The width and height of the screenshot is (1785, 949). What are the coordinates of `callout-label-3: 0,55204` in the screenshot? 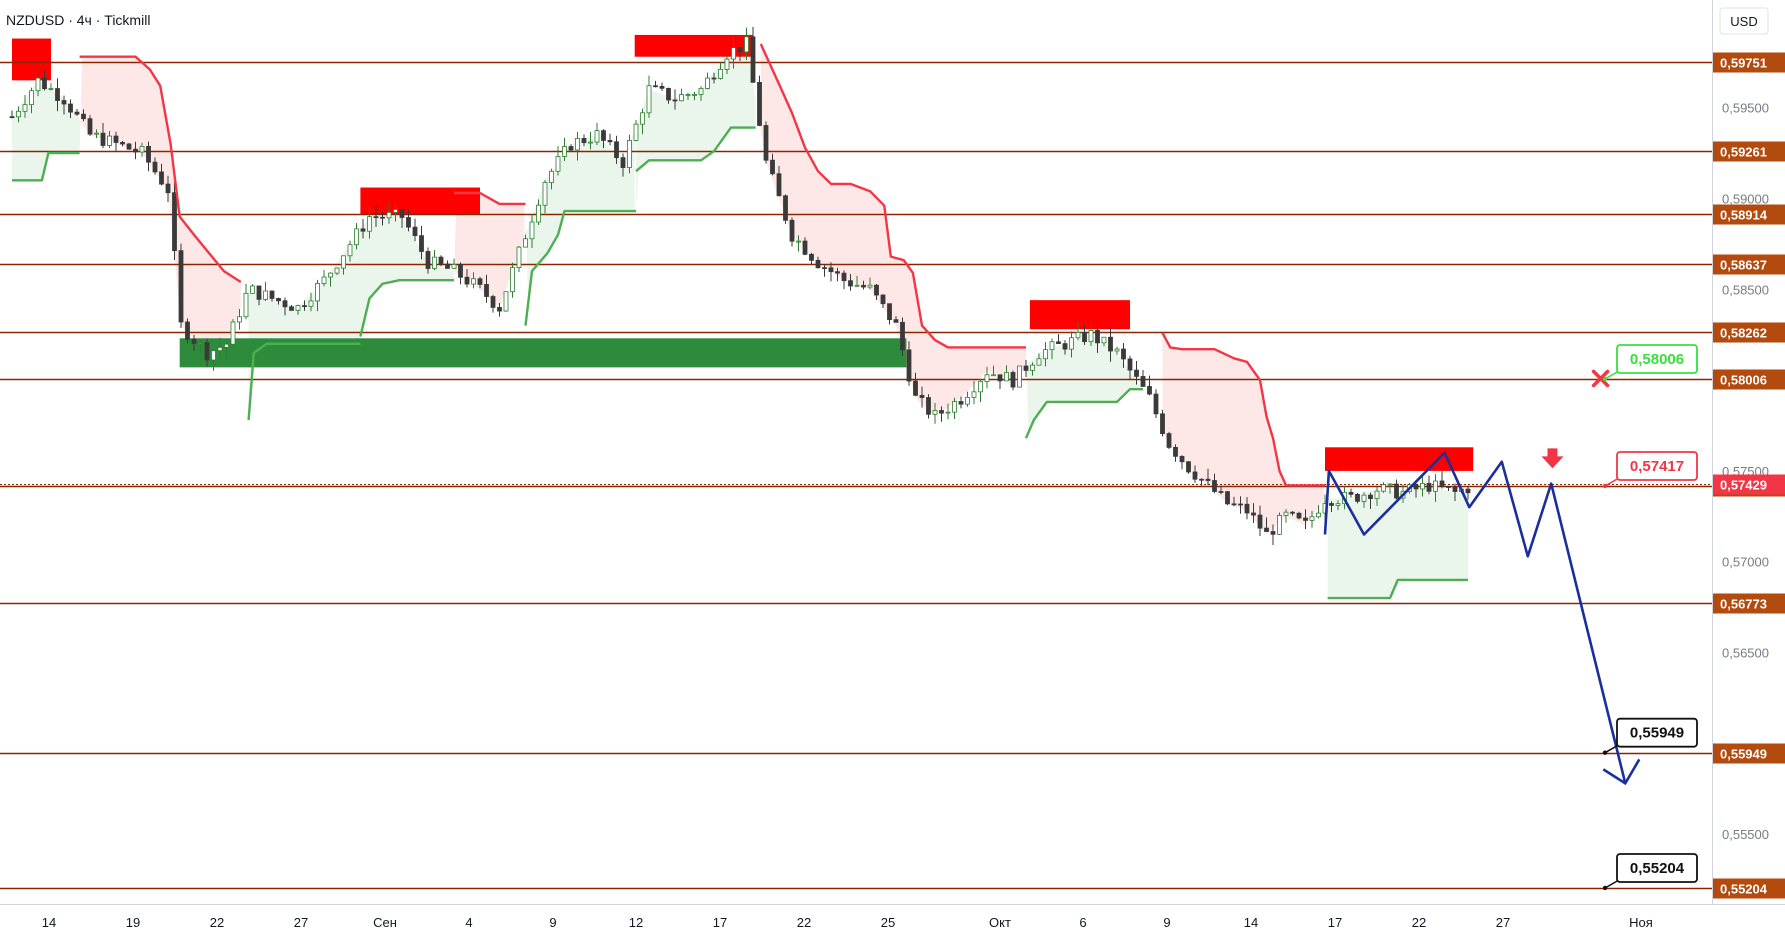 It's located at (1657, 868).